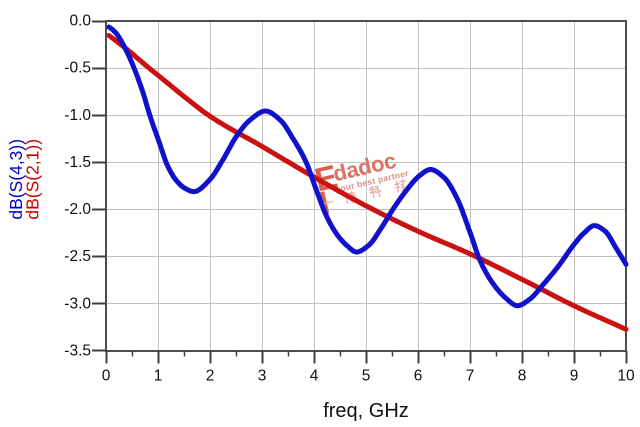 This screenshot has height=427, width=640. What do you see at coordinates (262, 376) in the screenshot?
I see `svg-text: 3` at bounding box center [262, 376].